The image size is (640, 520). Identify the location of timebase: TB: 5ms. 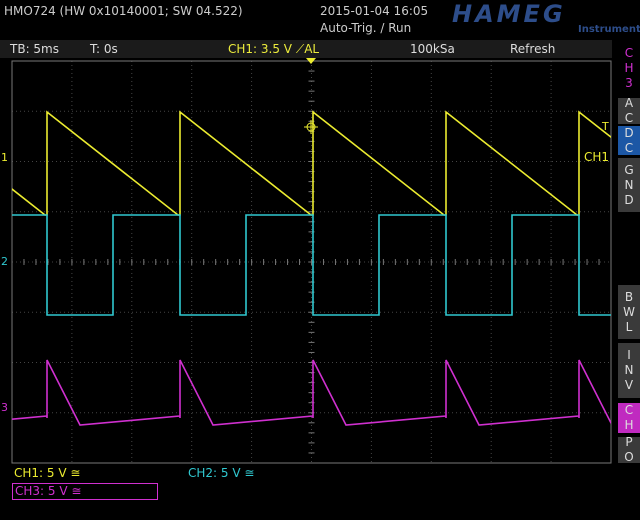
(34, 49).